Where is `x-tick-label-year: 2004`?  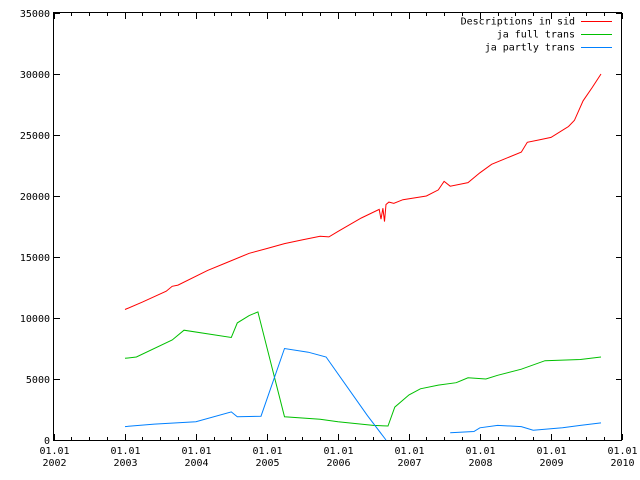
x-tick-label-year: 2004 is located at coordinates (196, 463).